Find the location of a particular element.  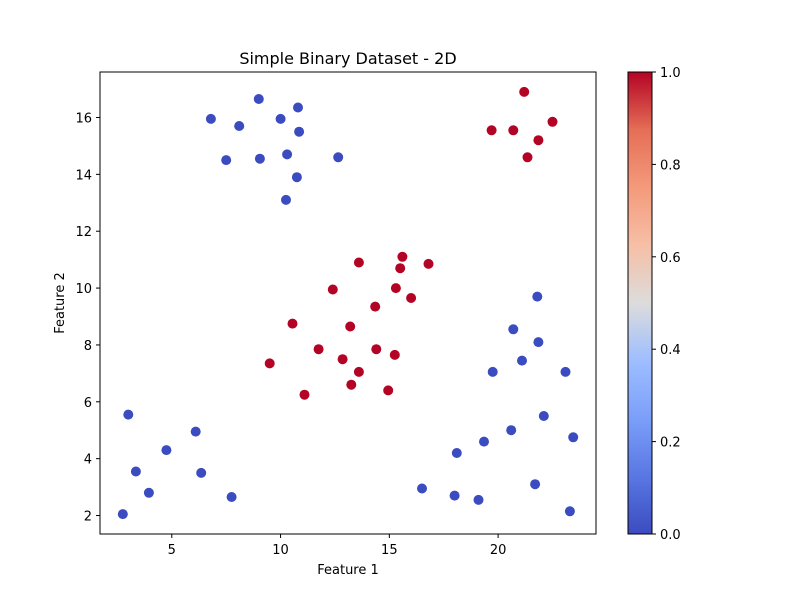

colorbar-ticks: 0.0 0.2 0.4 0.6 0.8 1.0 is located at coordinates (666, 304).